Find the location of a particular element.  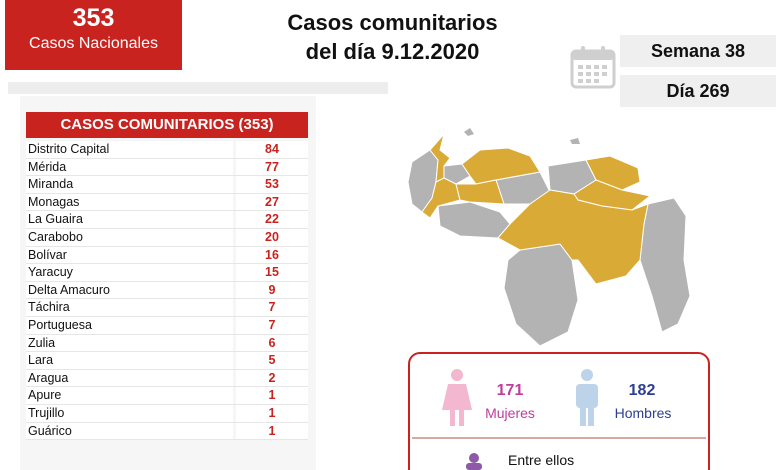

table-row: Carabobo 20 is located at coordinates (167, 237).